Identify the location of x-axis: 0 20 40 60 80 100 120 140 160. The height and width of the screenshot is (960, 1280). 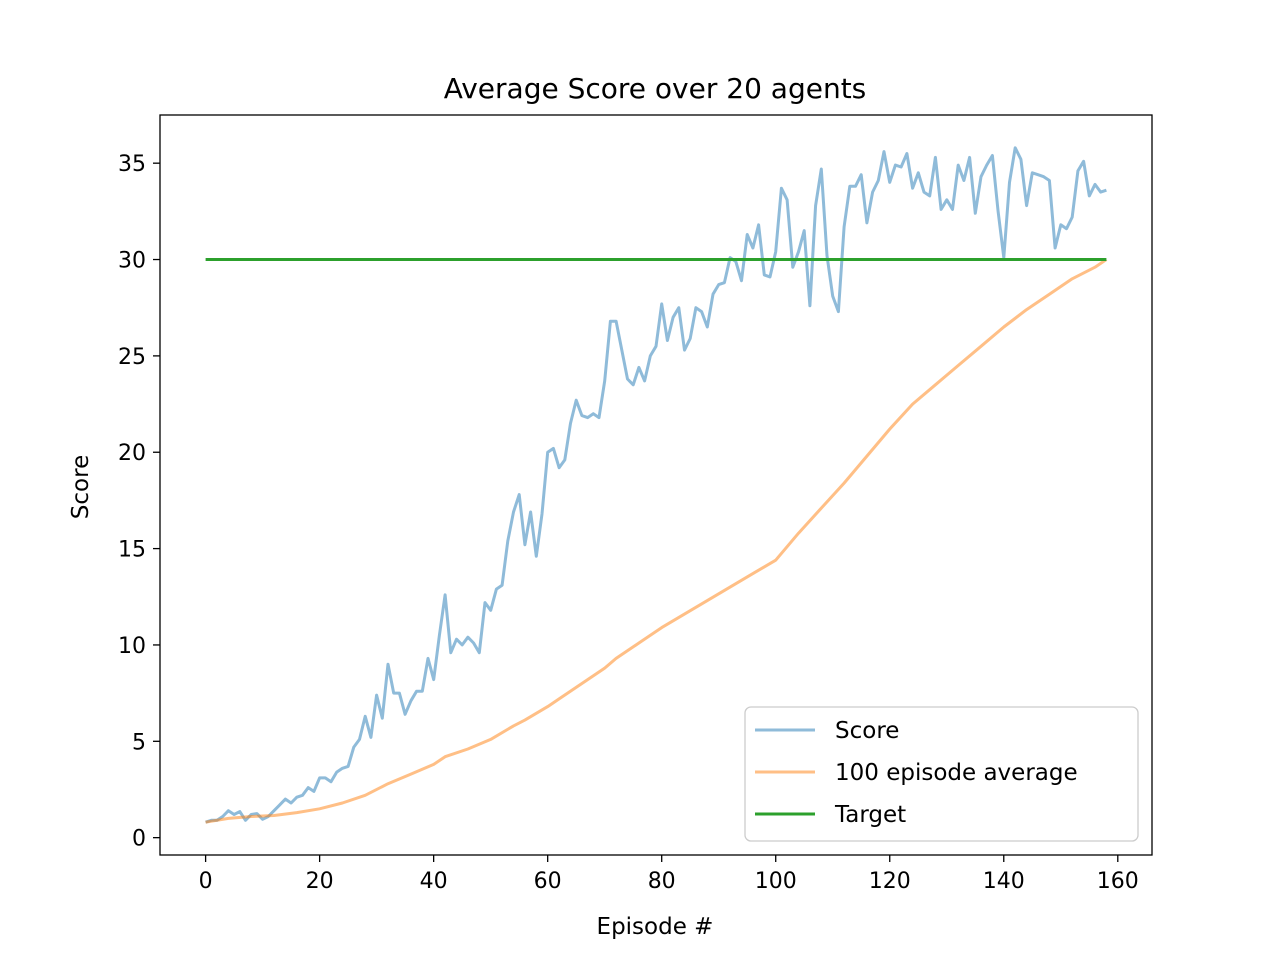
(669, 874).